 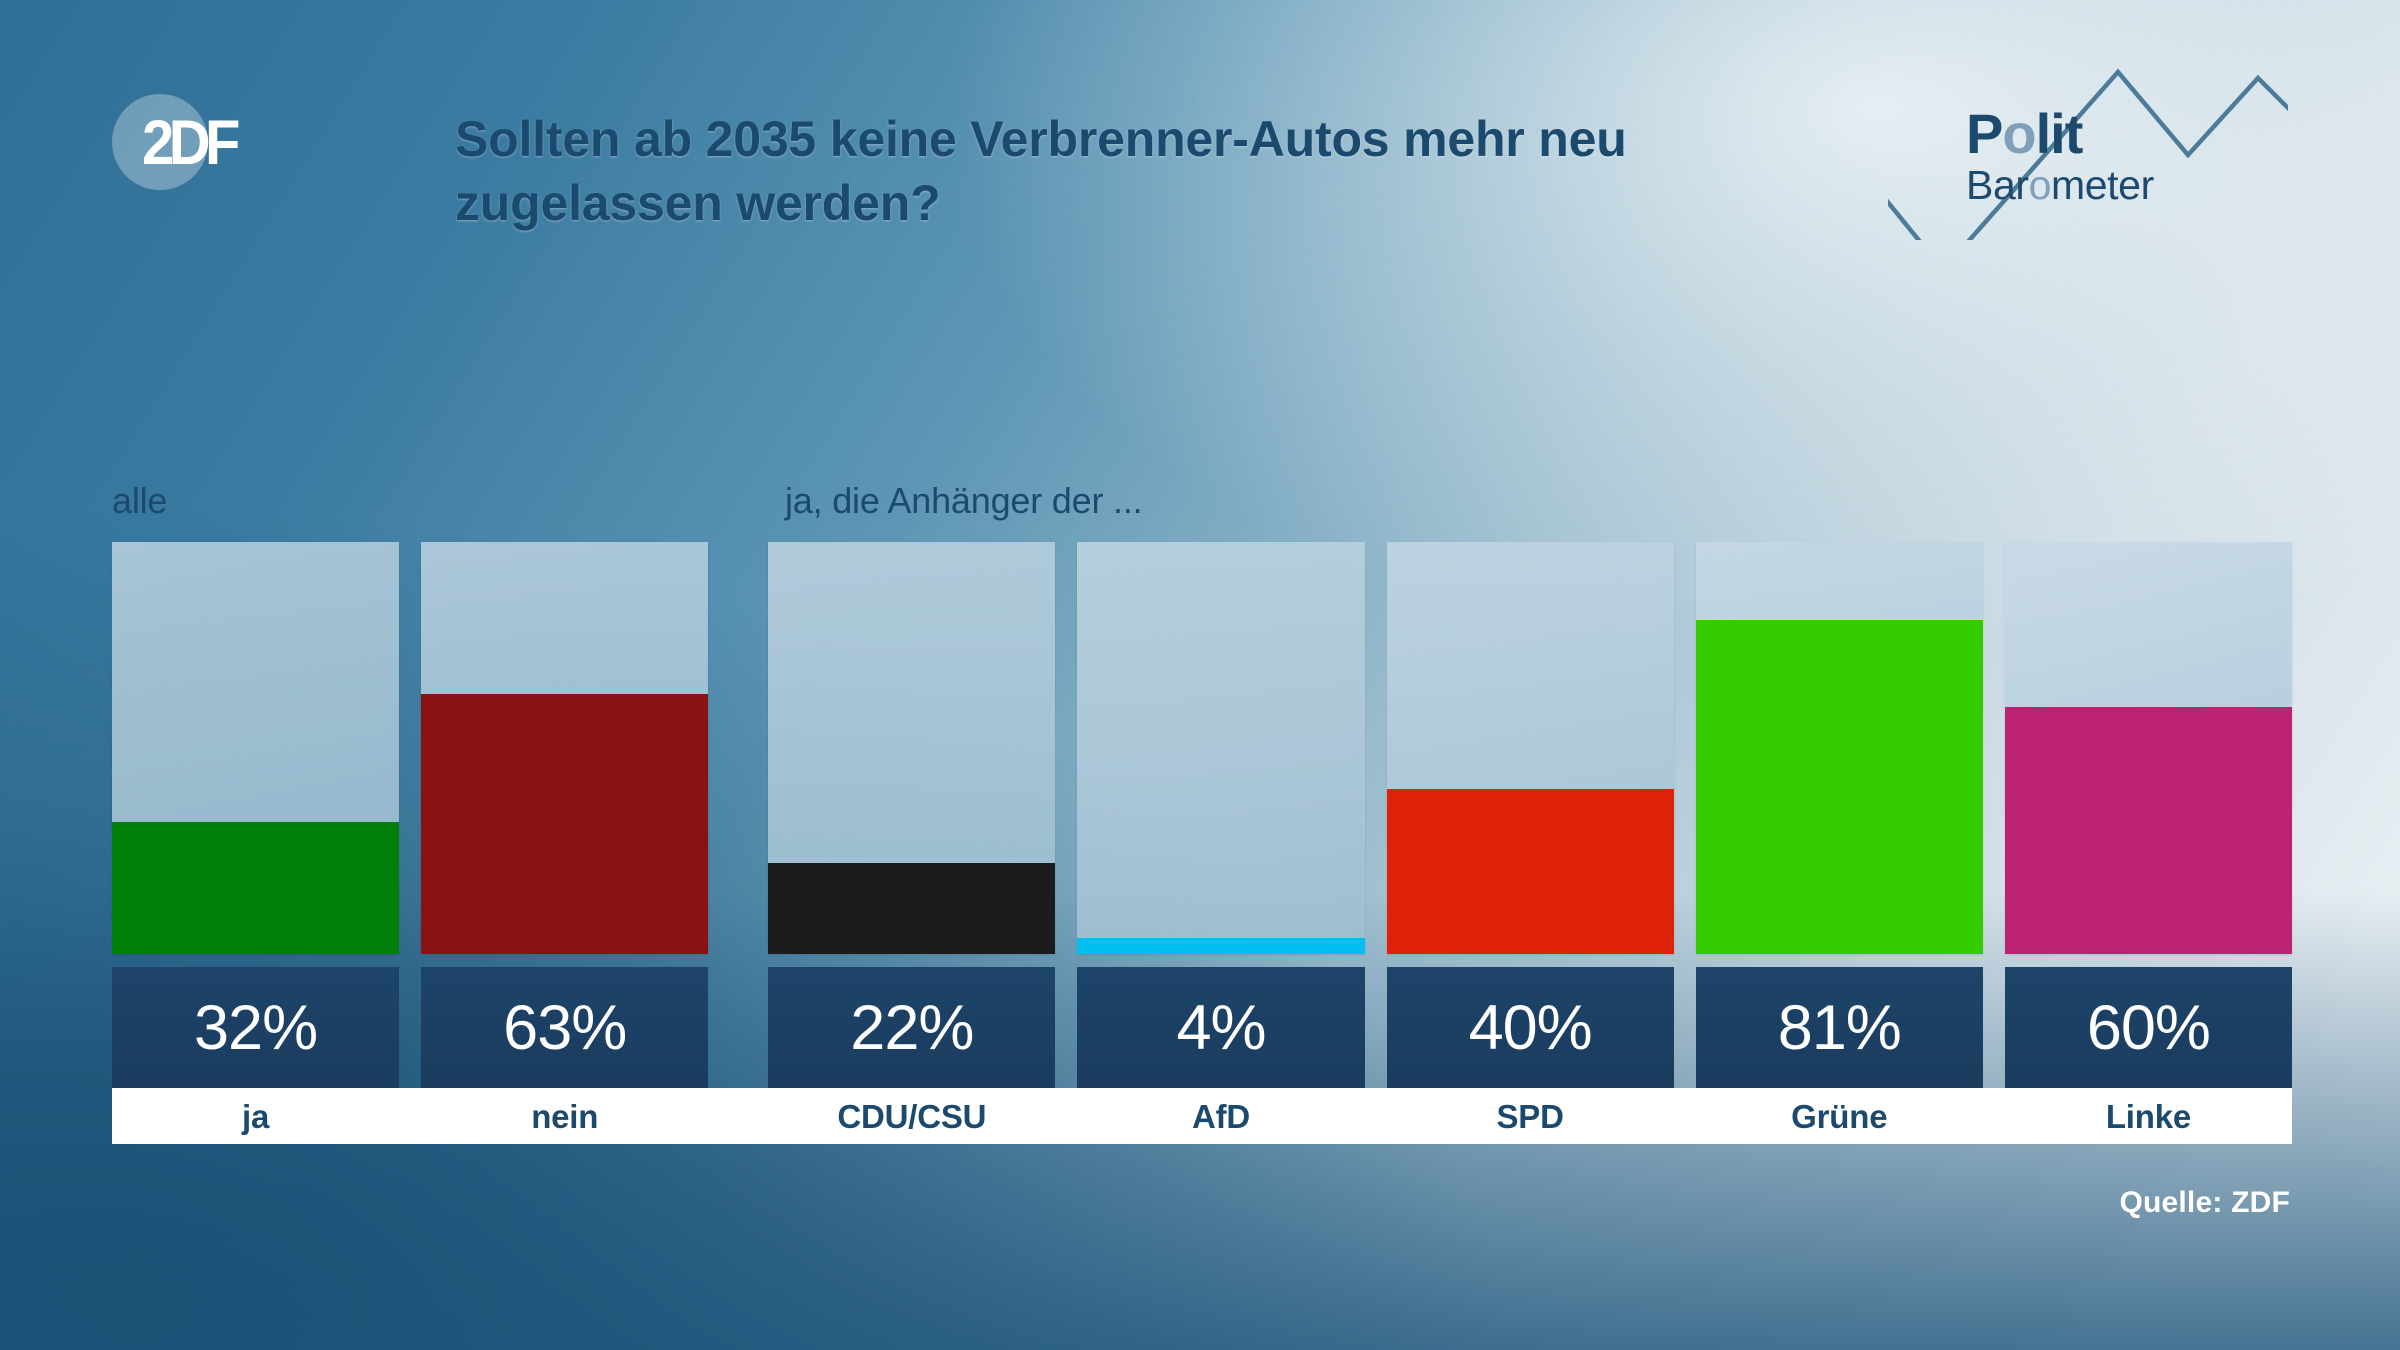 What do you see at coordinates (2148, 1116) in the screenshot?
I see `axis-category-label: Linke` at bounding box center [2148, 1116].